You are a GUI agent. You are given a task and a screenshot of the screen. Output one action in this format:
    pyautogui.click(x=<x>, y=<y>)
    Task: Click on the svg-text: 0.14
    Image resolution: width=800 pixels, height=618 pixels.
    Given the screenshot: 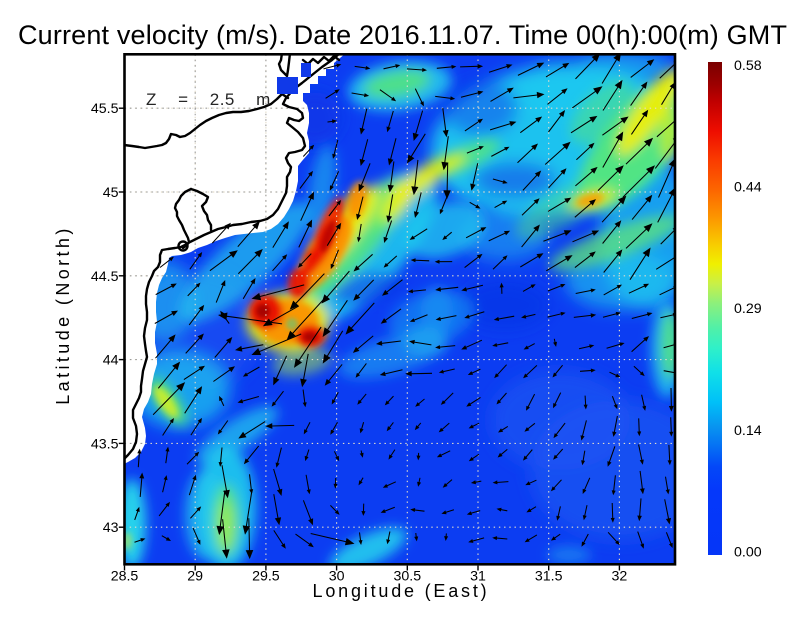 What is the action you would take?
    pyautogui.click(x=748, y=431)
    